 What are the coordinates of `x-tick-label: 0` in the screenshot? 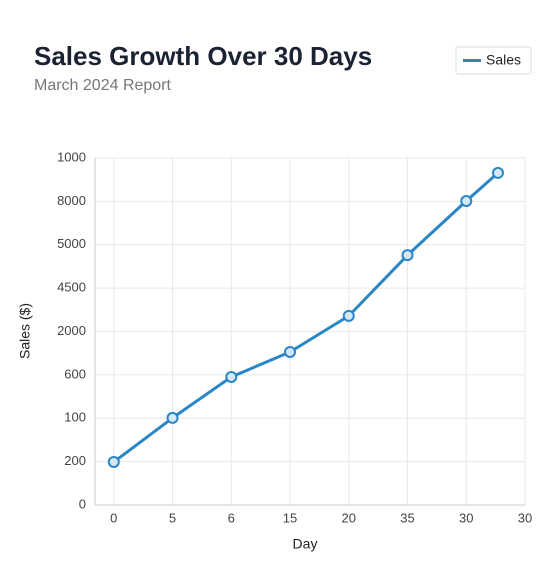 It's located at (113, 517).